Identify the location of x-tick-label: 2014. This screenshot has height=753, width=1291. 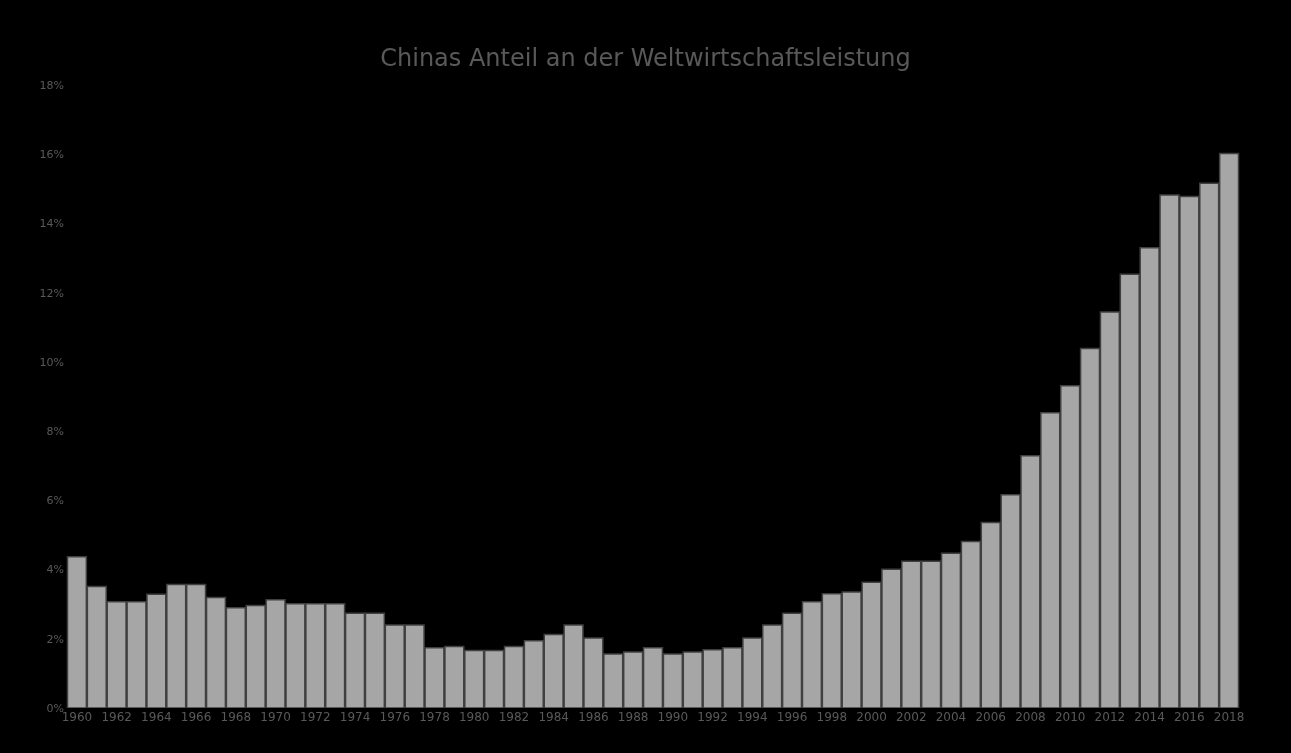
(1149, 717).